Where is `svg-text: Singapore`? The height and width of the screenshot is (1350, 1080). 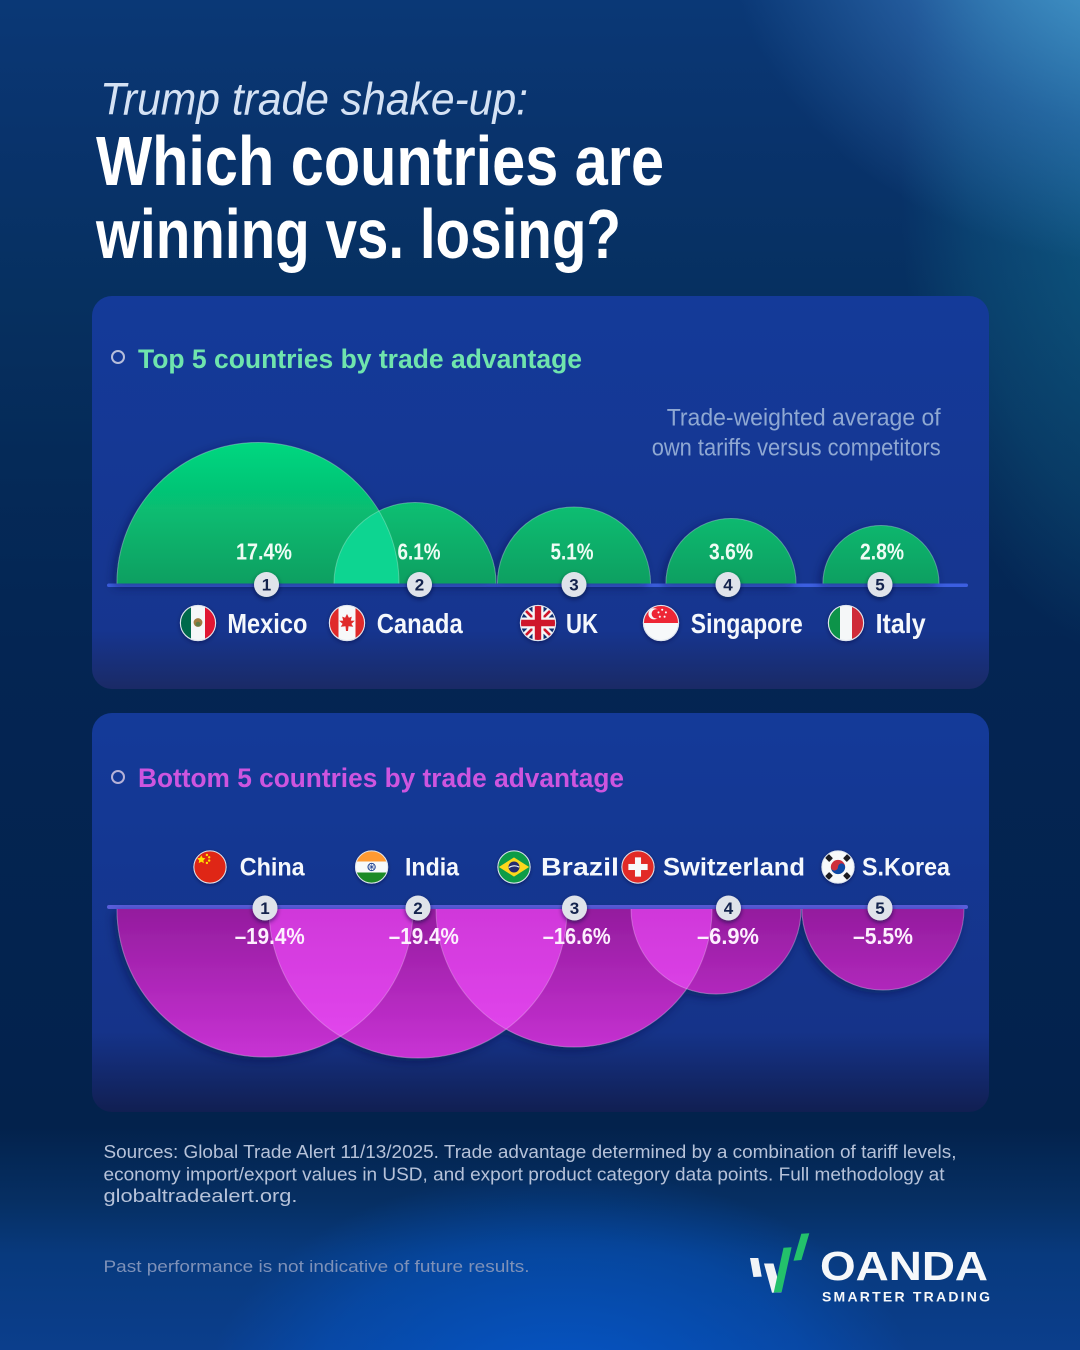 svg-text: Singapore is located at coordinates (747, 623).